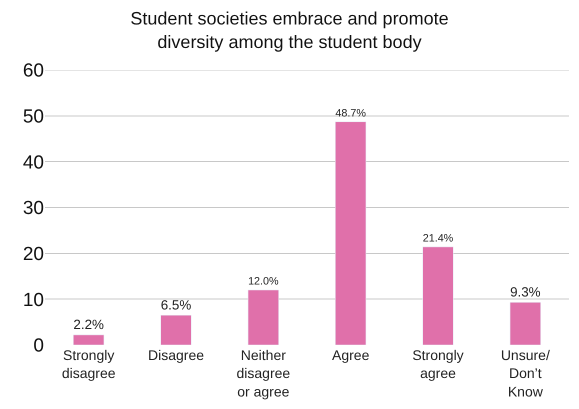  What do you see at coordinates (38, 346) in the screenshot?
I see `y-tick-label: 0` at bounding box center [38, 346].